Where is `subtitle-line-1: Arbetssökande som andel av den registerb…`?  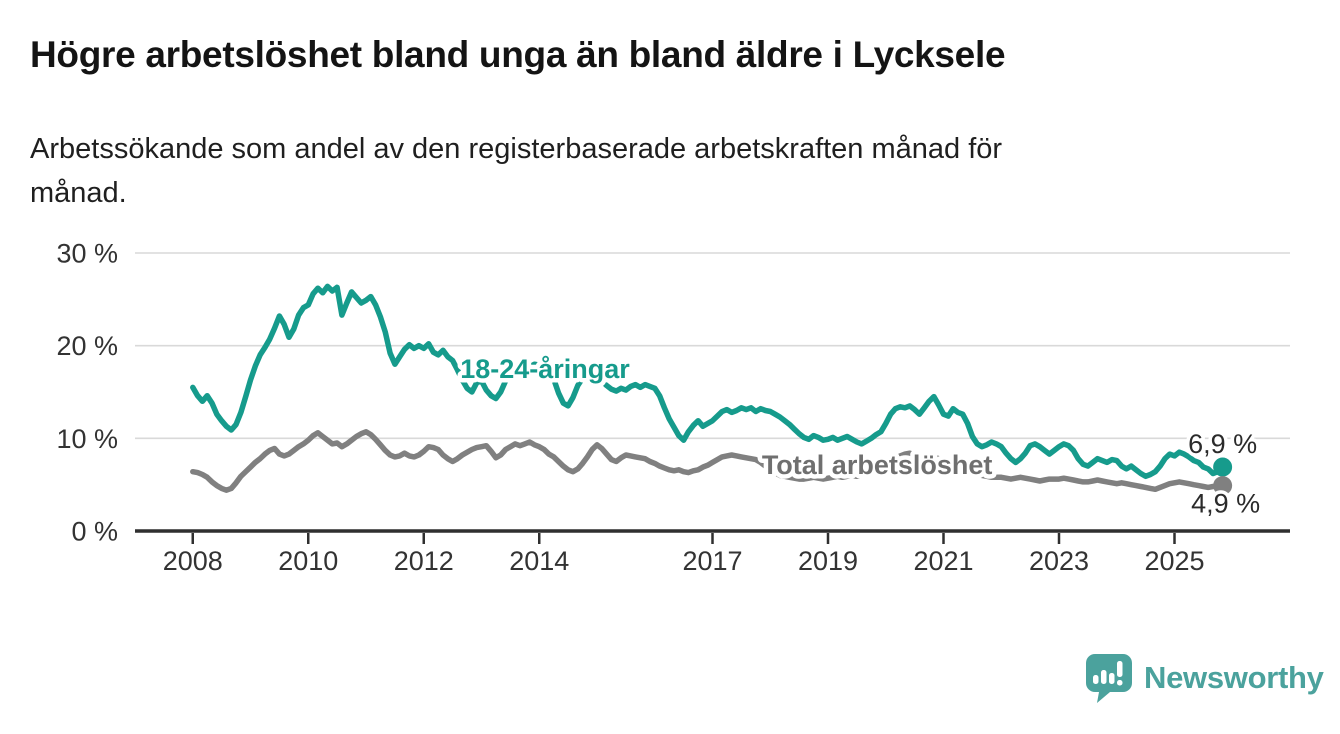 subtitle-line-1: Arbetssökande som andel av den registerb… is located at coordinates (516, 149).